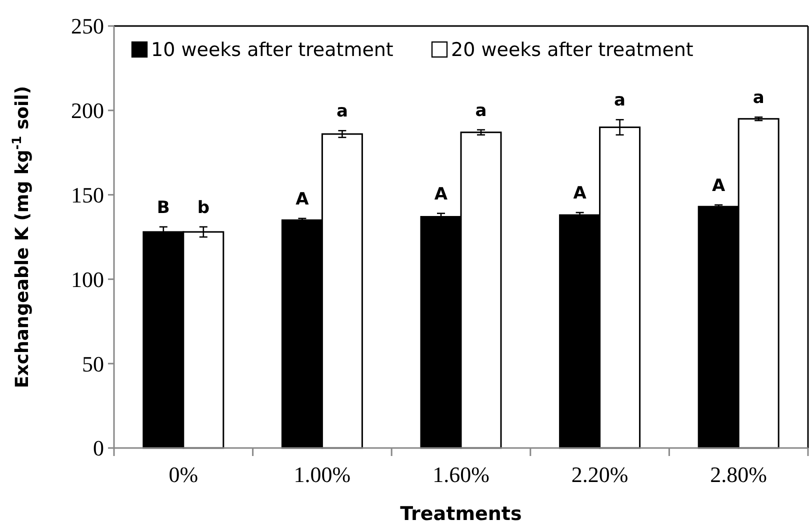 The image size is (810, 526). I want to click on y-tick-label: 150, so click(87, 195).